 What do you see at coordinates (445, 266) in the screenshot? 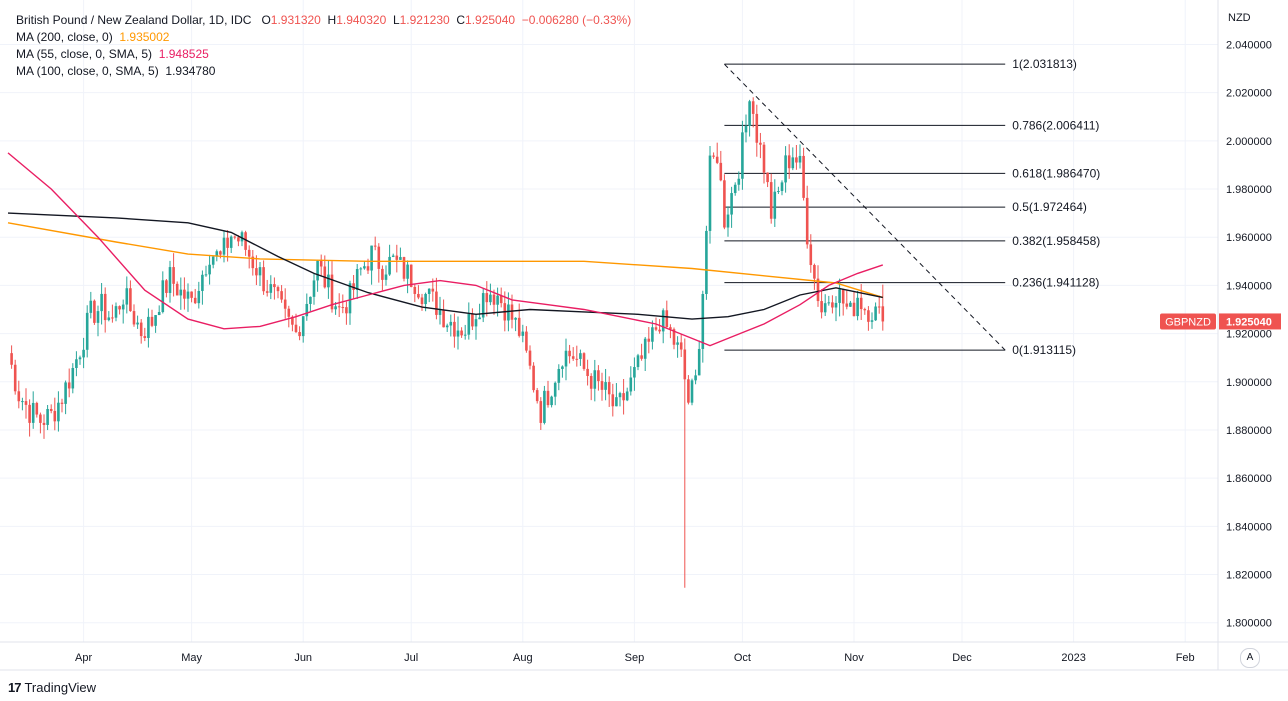
I see `ma100-line` at bounding box center [445, 266].